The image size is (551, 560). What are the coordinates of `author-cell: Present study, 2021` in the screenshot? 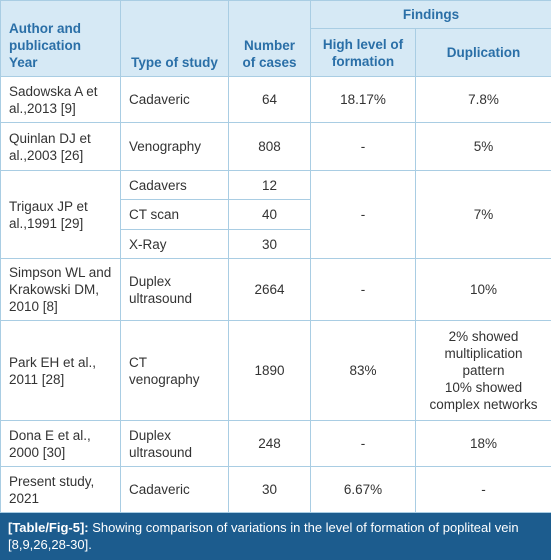 It's located at (61, 490).